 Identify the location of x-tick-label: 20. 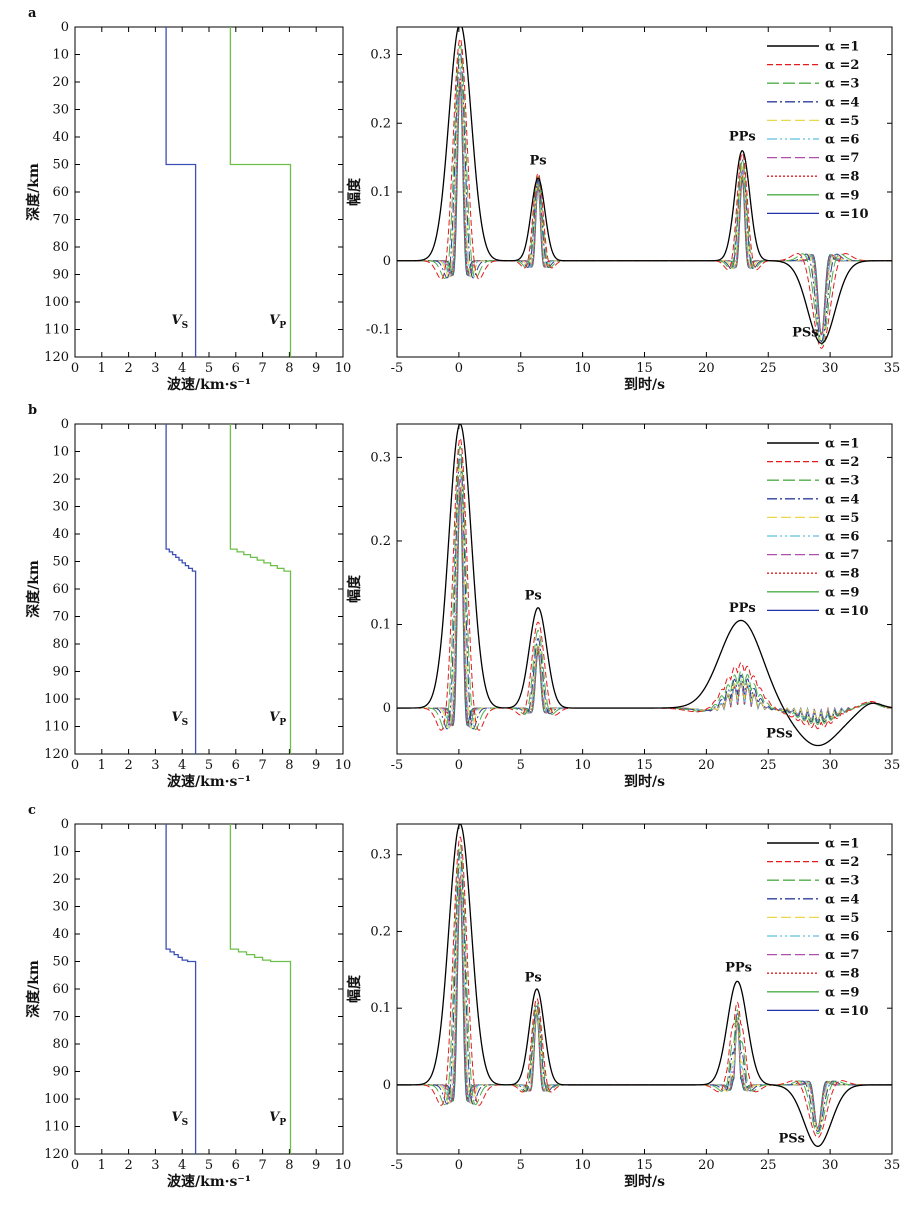
(706, 1165).